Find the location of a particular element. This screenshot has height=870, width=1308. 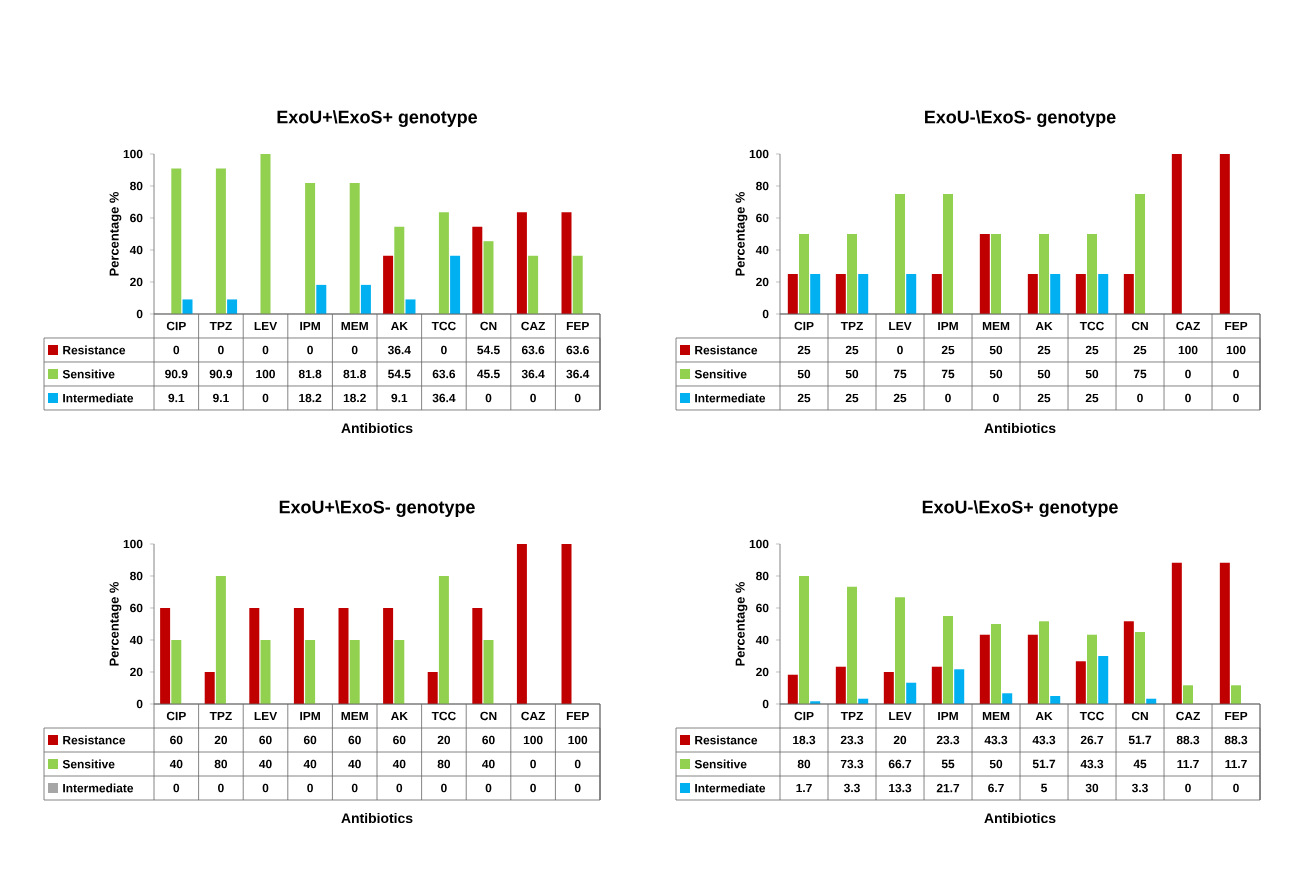

chart-title: ExoU+\ExoS+ genotype is located at coordinates (377, 119).